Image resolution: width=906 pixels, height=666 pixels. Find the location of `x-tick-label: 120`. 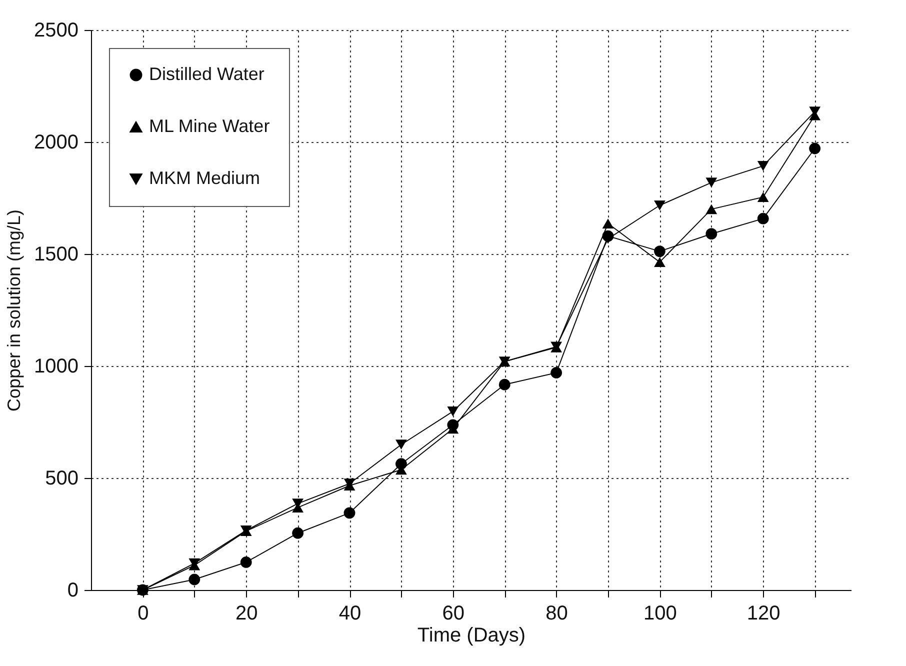

x-tick-label: 120 is located at coordinates (763, 613).